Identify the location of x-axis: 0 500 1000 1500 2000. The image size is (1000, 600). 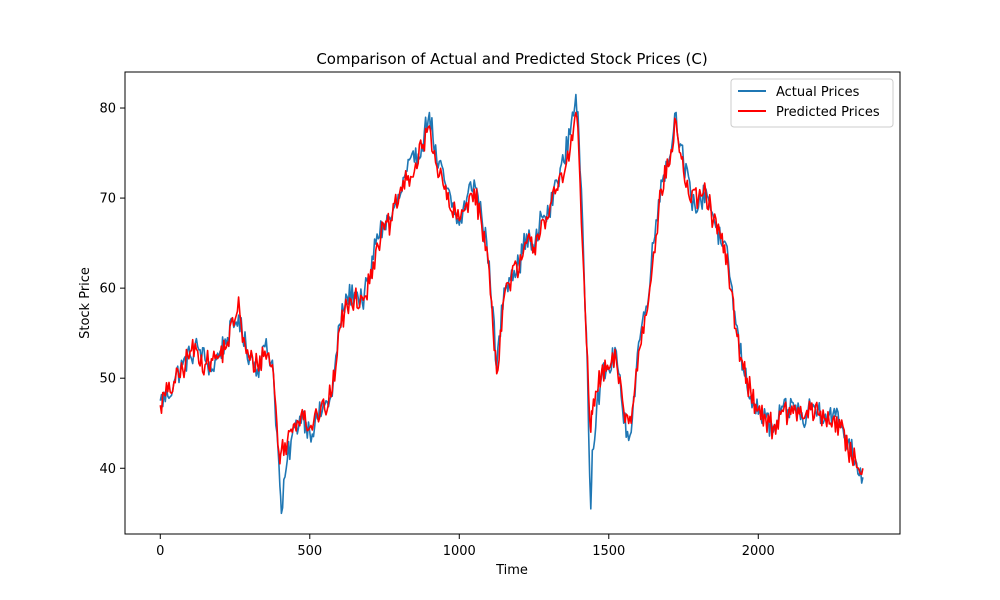
(465, 546).